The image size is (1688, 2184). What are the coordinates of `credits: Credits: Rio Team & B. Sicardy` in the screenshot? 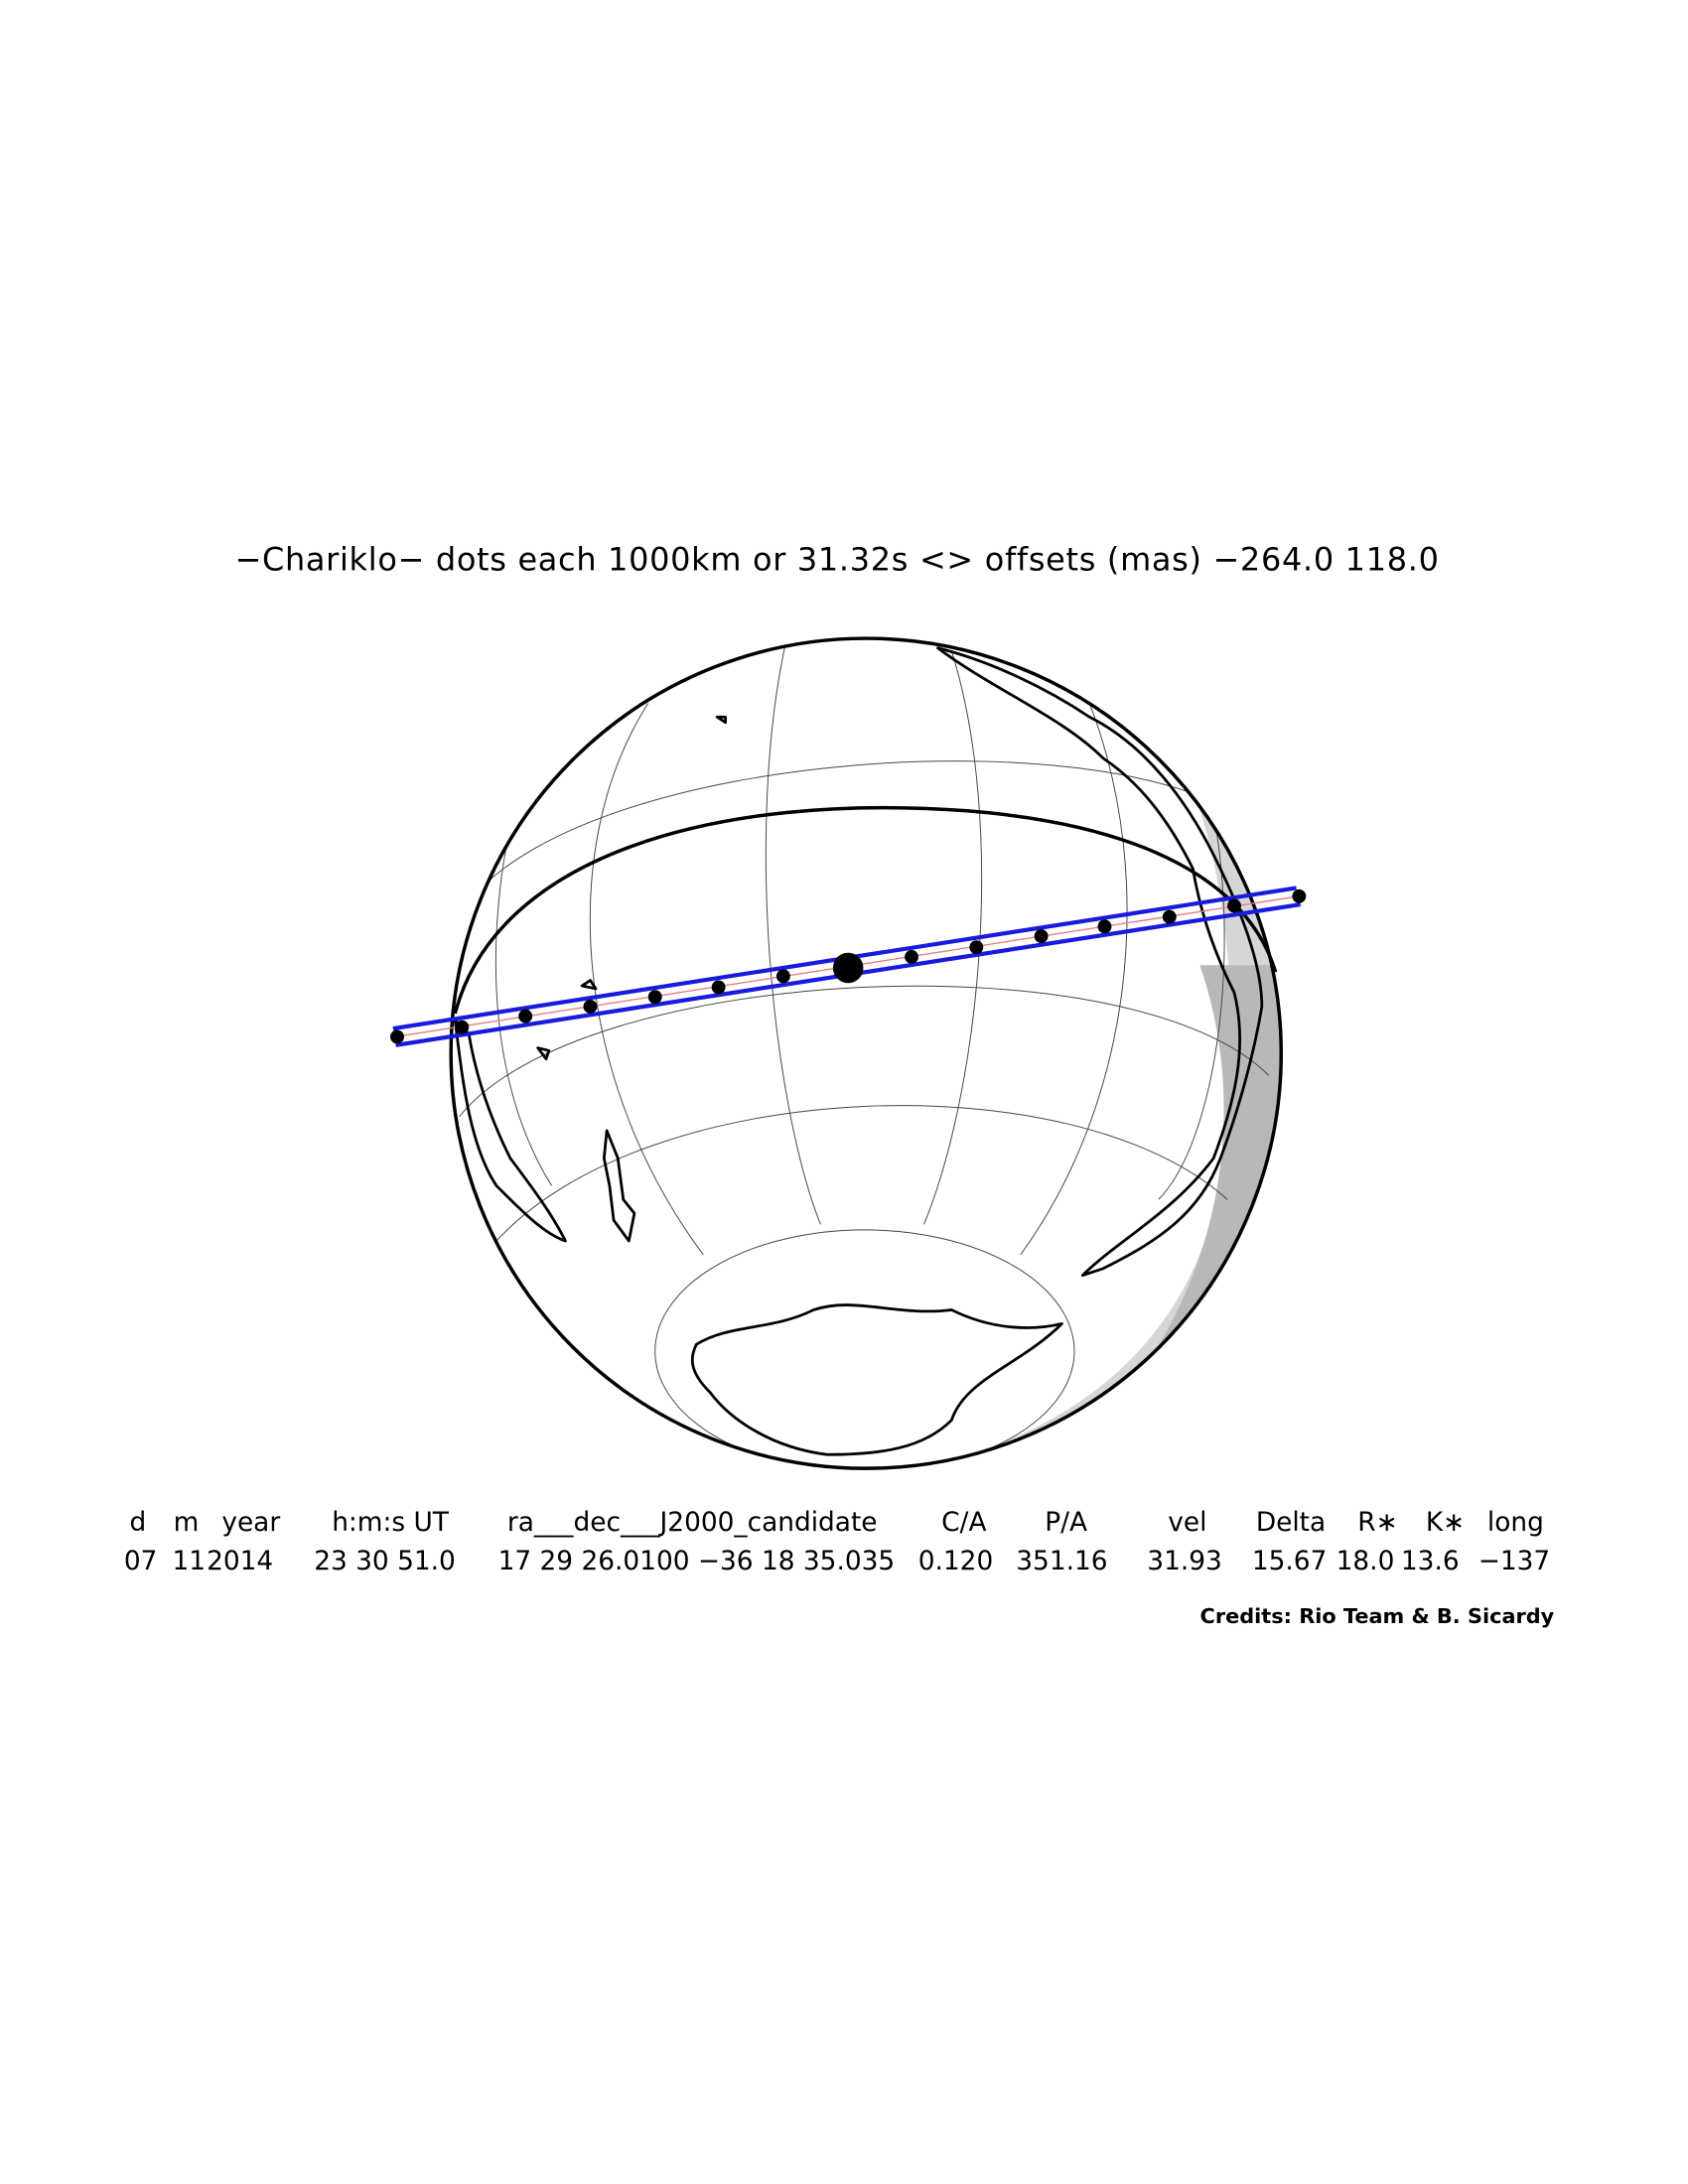 It's located at (1377, 1616).